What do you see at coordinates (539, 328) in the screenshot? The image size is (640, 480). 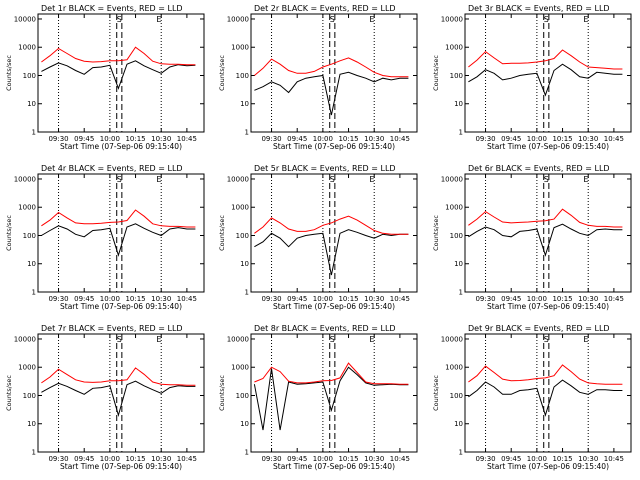 I see `chart-title: Det 9r BLACK = Events, RED = LLD` at bounding box center [539, 328].